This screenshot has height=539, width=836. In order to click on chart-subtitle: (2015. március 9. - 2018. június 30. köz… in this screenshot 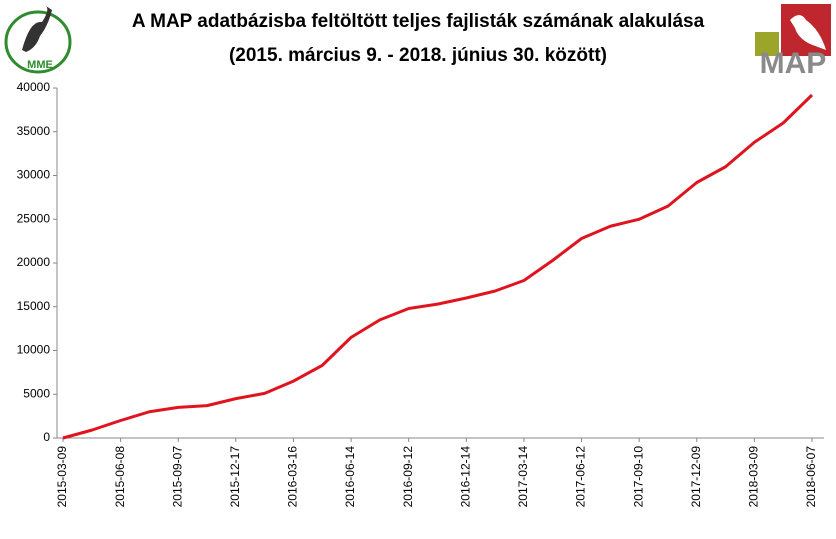, I will do `click(418, 55)`.